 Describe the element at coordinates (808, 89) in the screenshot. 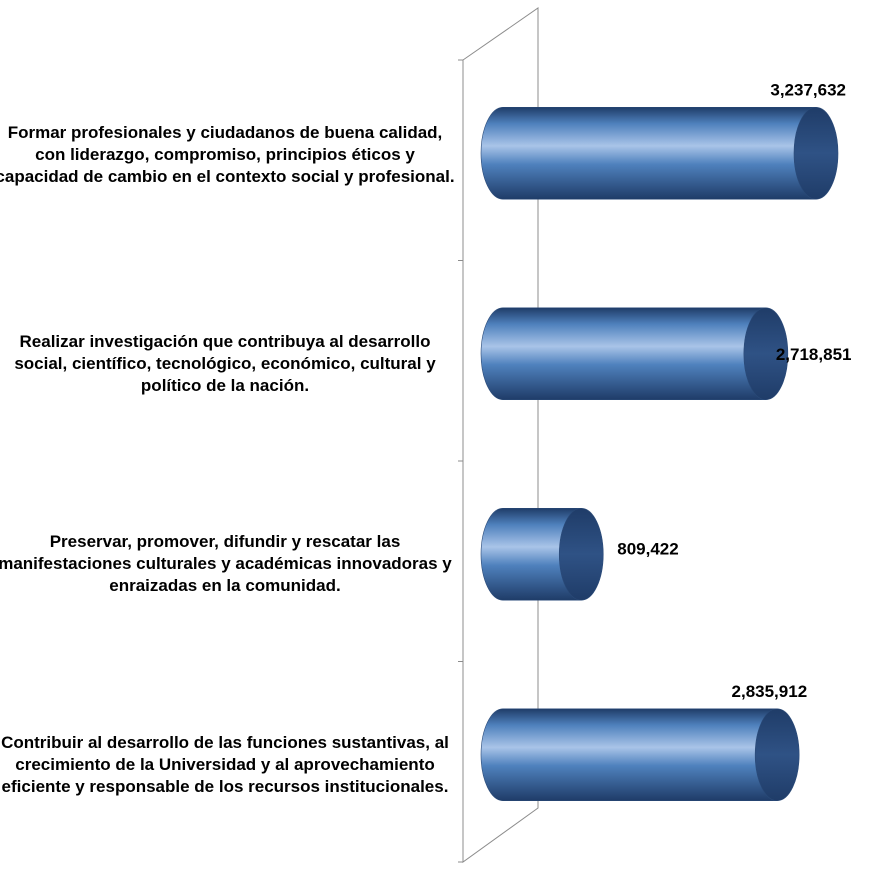

I see `data-label: 3,237,632` at that location.